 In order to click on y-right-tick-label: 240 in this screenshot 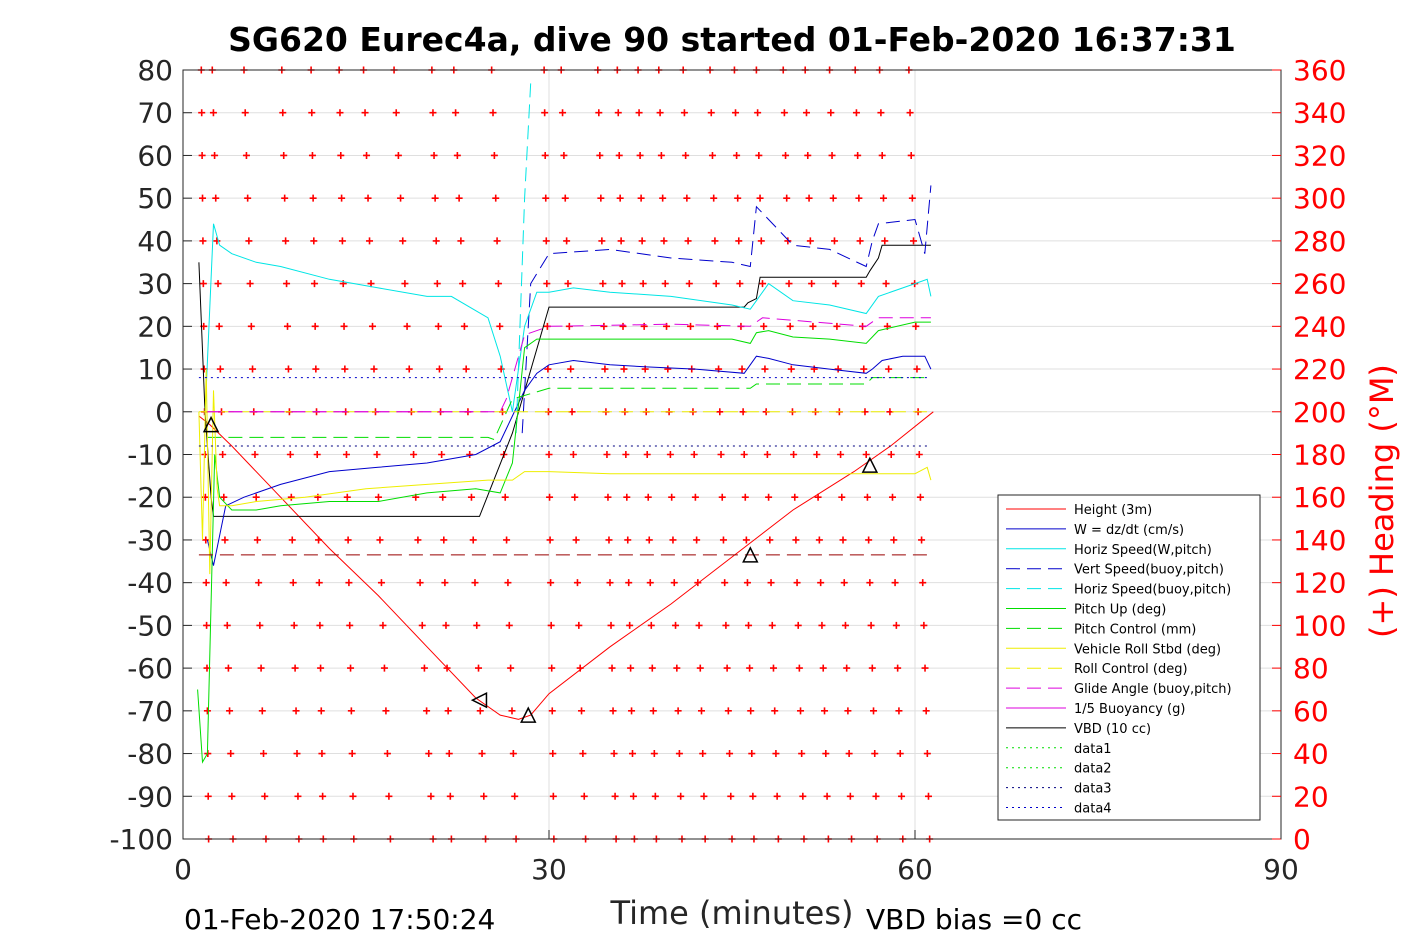, I will do `click(1319, 326)`.